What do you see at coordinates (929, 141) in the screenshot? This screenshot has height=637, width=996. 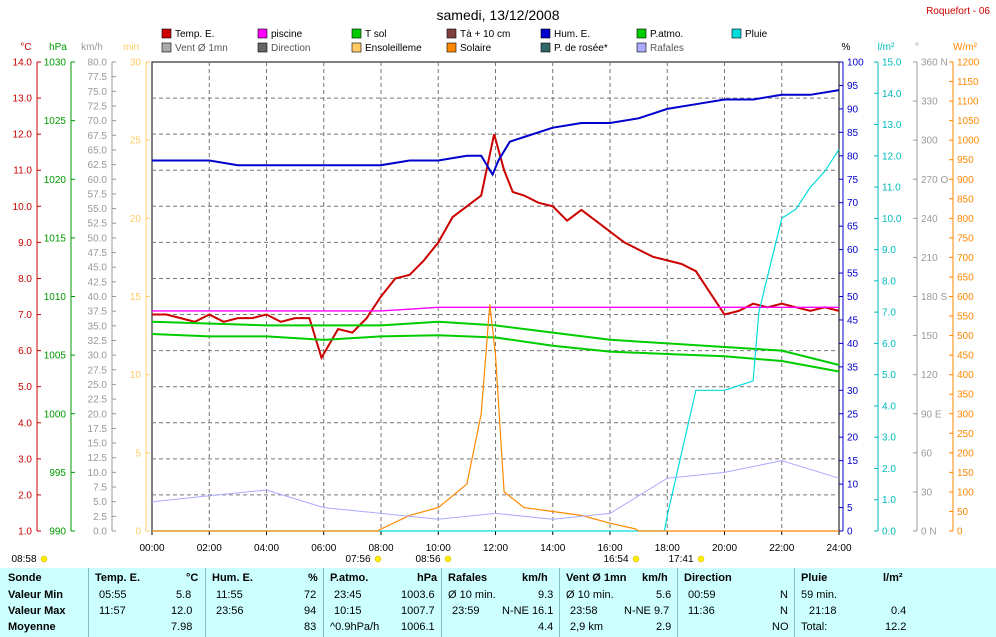 I see `dir-axis-tick: 300` at bounding box center [929, 141].